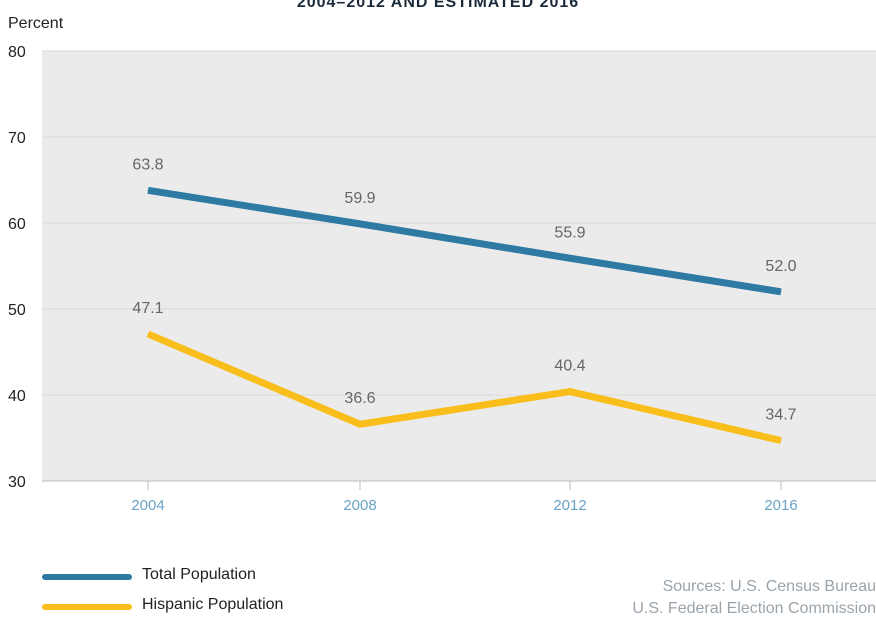 The image size is (876, 622). I want to click on data-label: 52.0, so click(780, 266).